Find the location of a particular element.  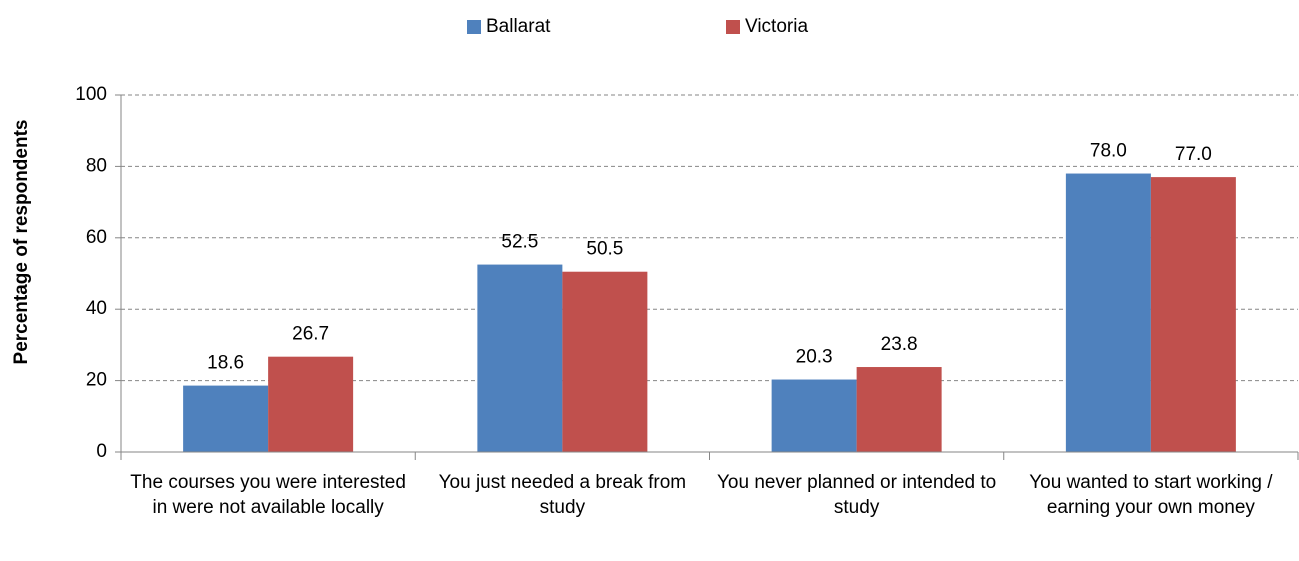

data-label: 77.0 is located at coordinates (1193, 154).